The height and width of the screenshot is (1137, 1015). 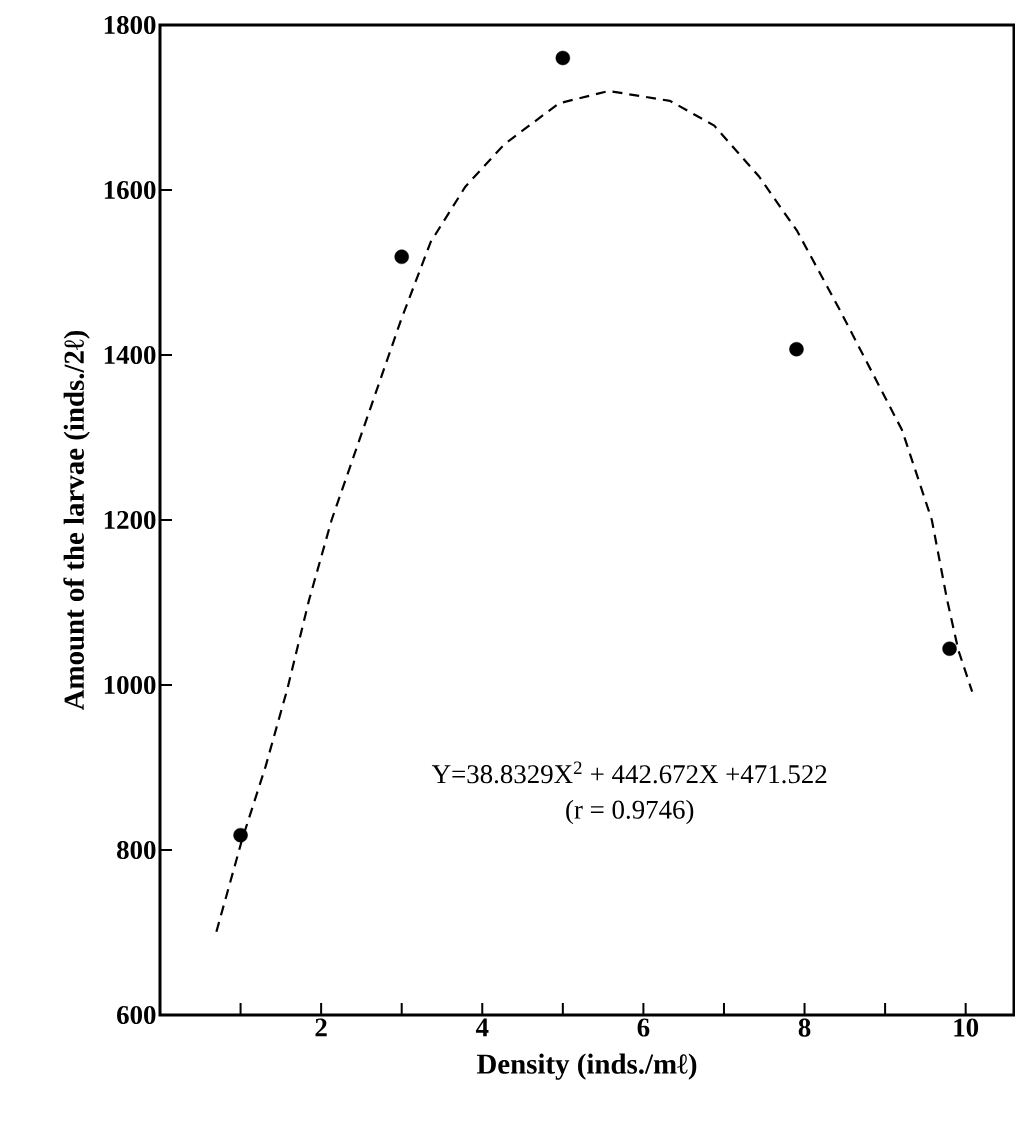 I want to click on x-tick-label: 2, so click(x=321, y=1027).